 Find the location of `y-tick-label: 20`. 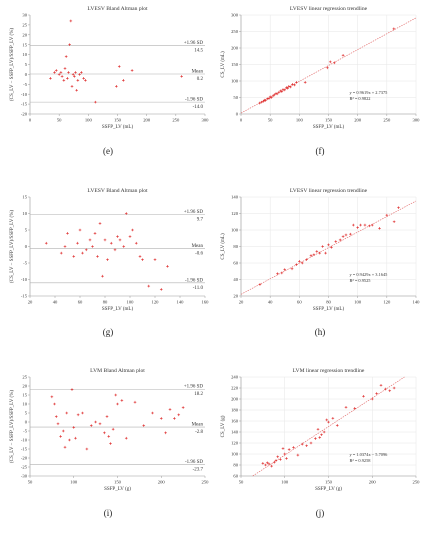

y-tick-label: 20 is located at coordinates (24, 34).